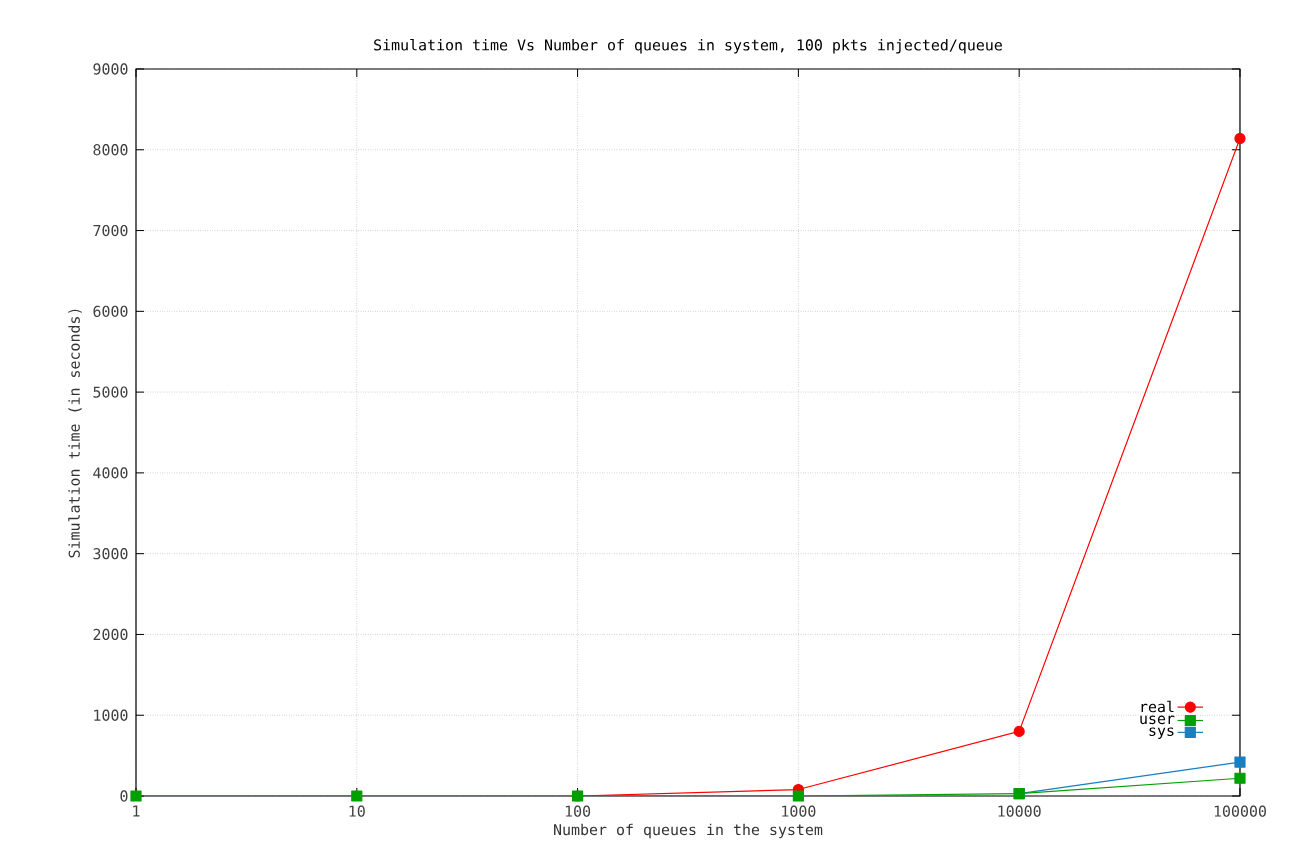 The width and height of the screenshot is (1312, 864). I want to click on legend-label: user, so click(1157, 720).